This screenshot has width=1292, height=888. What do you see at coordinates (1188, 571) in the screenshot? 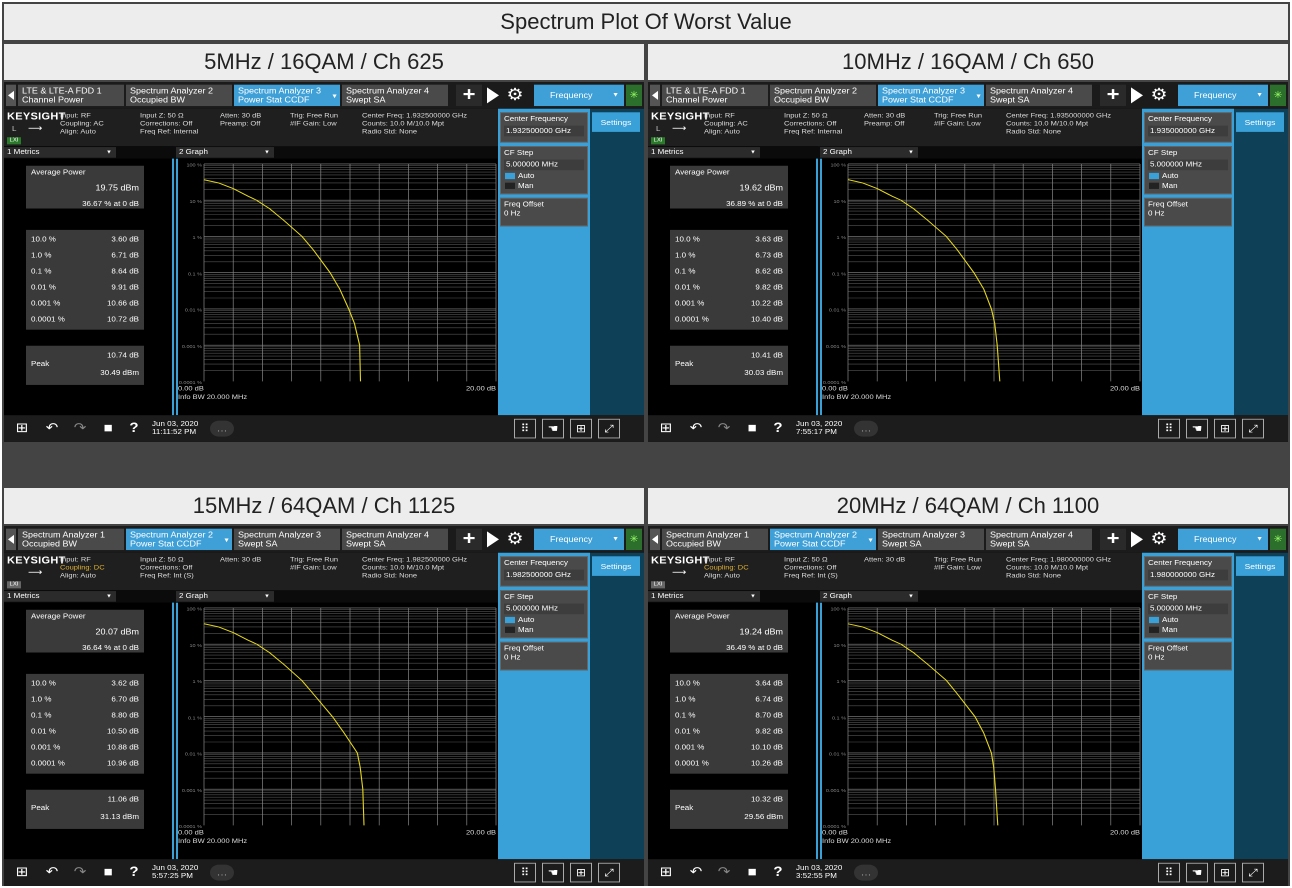
I see `center-frequency-field: Center Frequency 1.980000000 GHz` at bounding box center [1188, 571].